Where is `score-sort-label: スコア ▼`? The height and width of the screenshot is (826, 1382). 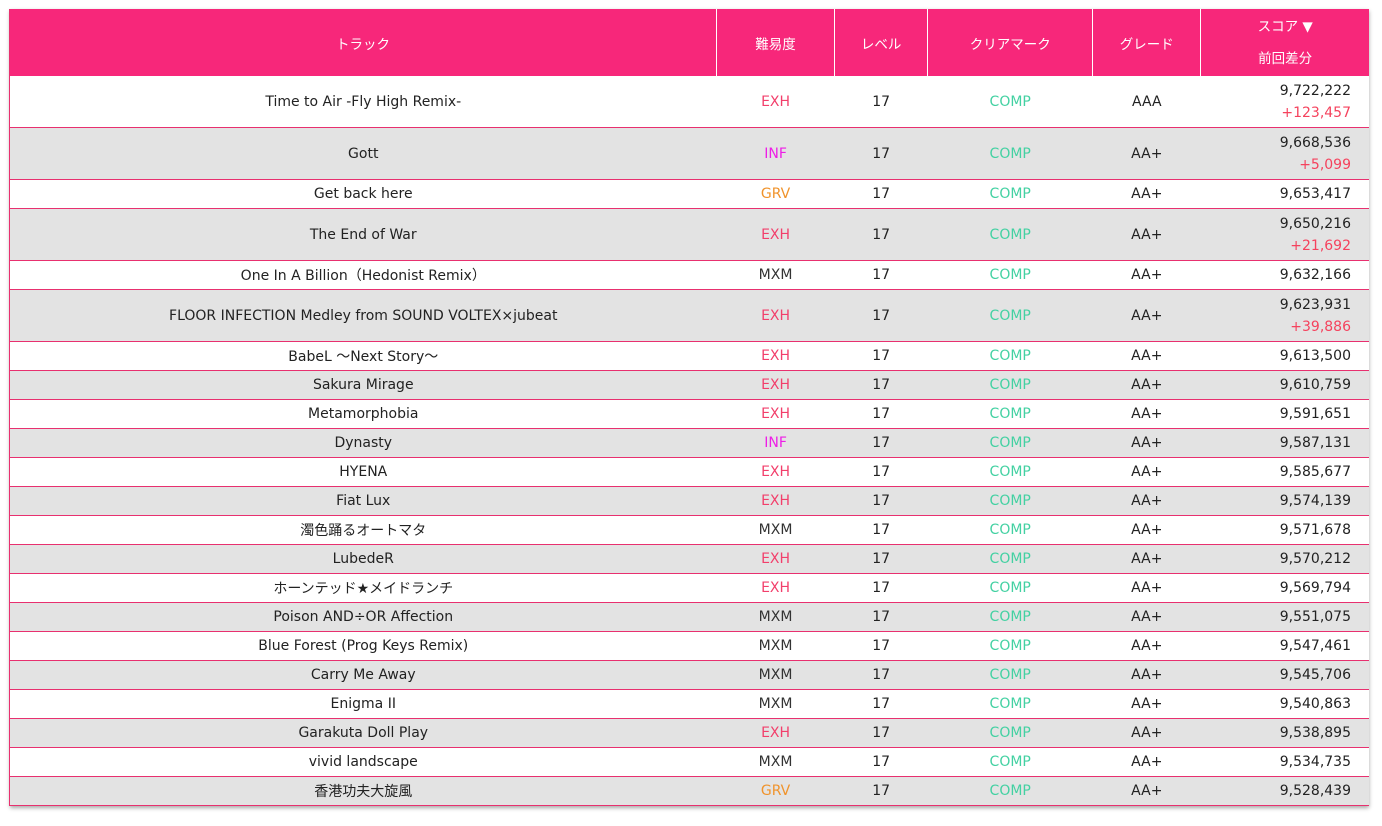
score-sort-label: スコア ▼ is located at coordinates (1285, 26).